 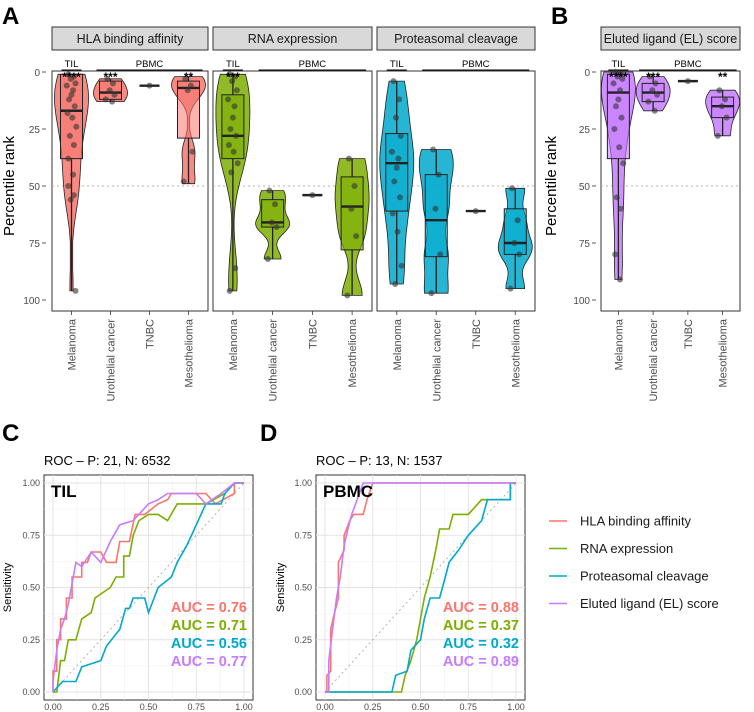 What do you see at coordinates (559, 16) in the screenshot?
I see `panel-label: B` at bounding box center [559, 16].